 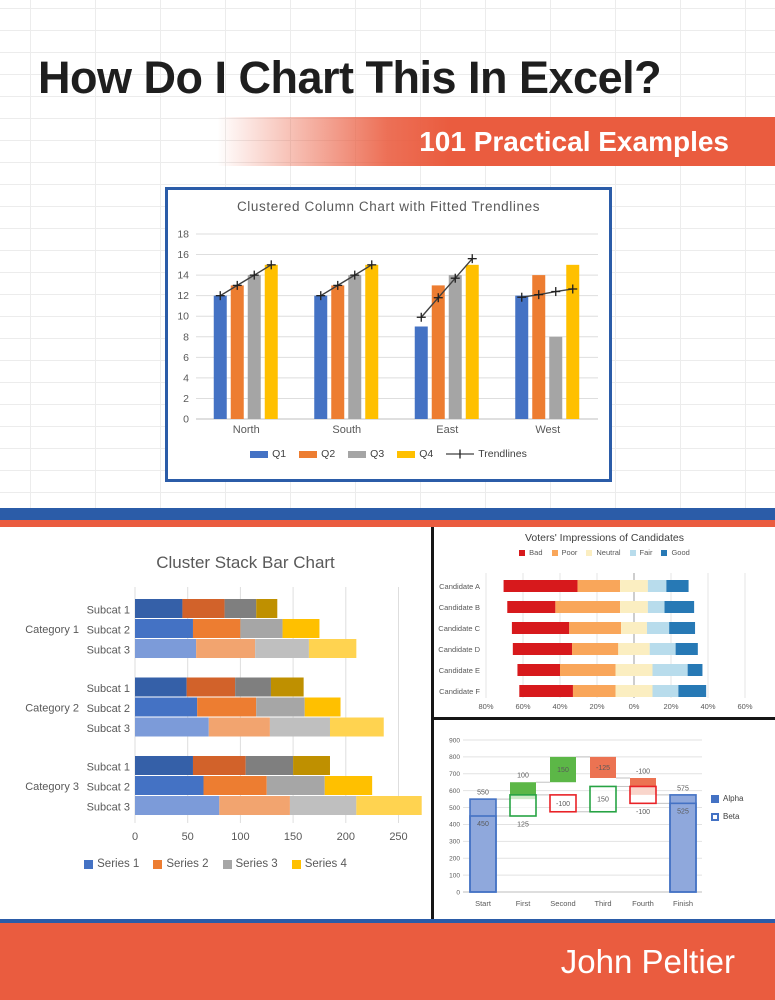 I want to click on candidate-label: Candidate B, so click(x=459, y=607).